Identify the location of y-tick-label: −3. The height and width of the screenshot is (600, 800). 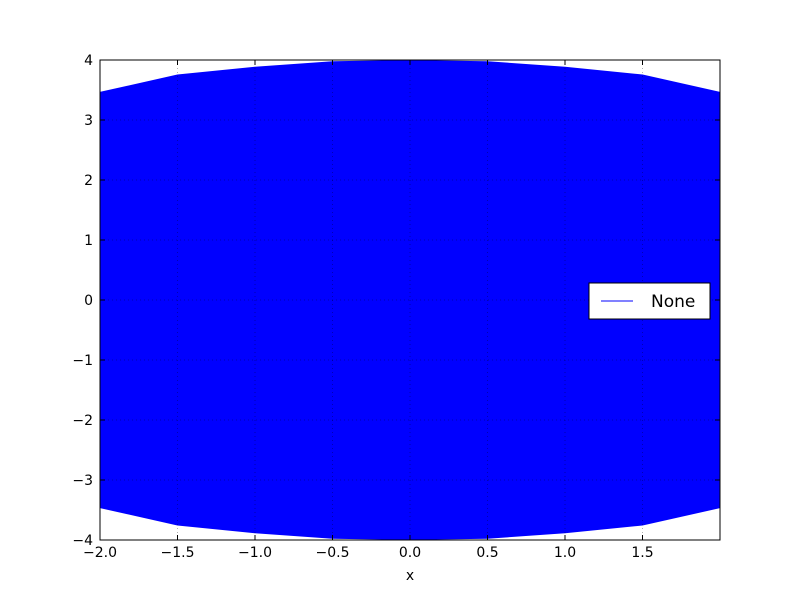
(82, 481).